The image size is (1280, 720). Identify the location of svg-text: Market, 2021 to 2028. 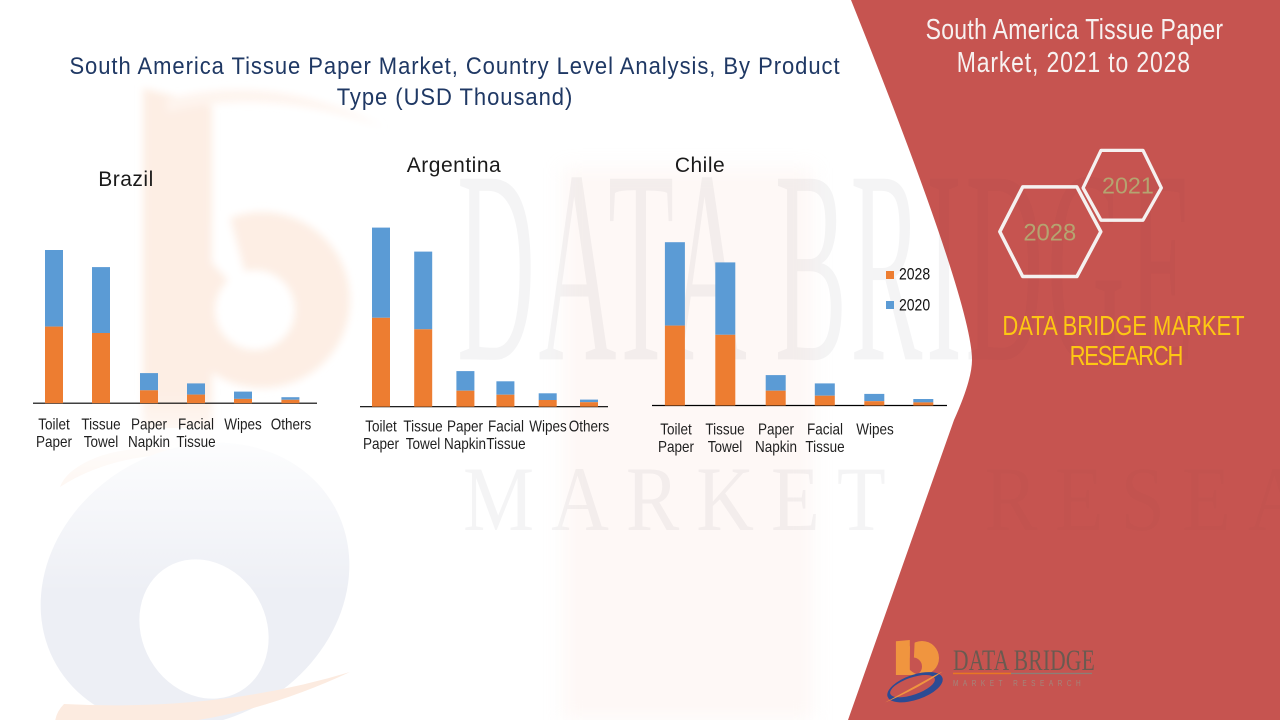
(1074, 61).